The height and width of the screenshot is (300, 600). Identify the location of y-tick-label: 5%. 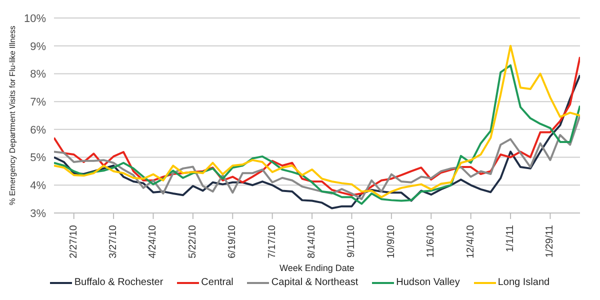
(38, 158).